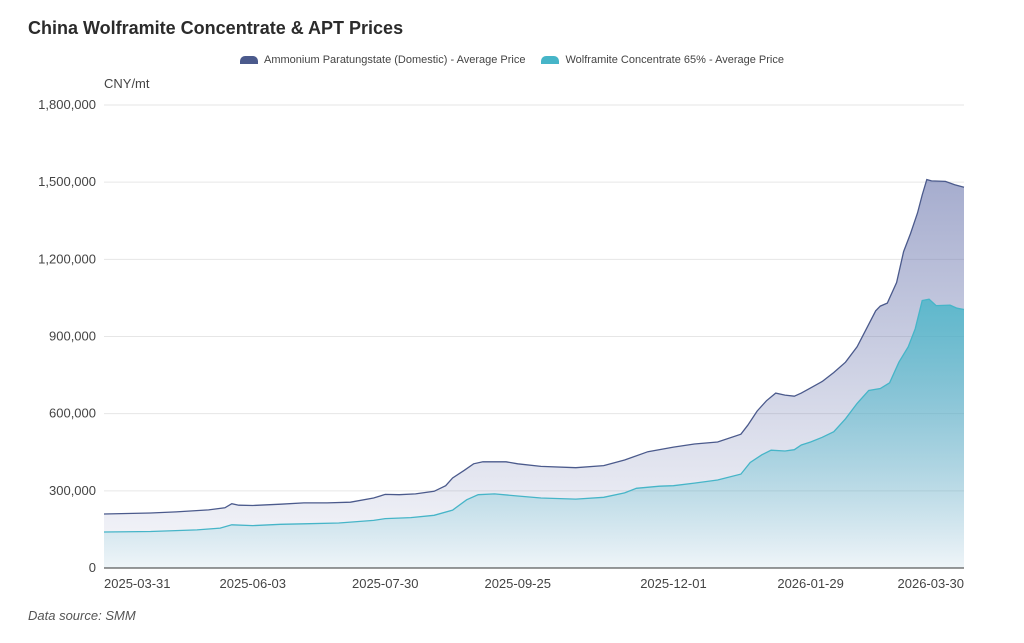 This screenshot has height=643, width=1024. I want to click on y-tick-label-0: 0, so click(92, 567).